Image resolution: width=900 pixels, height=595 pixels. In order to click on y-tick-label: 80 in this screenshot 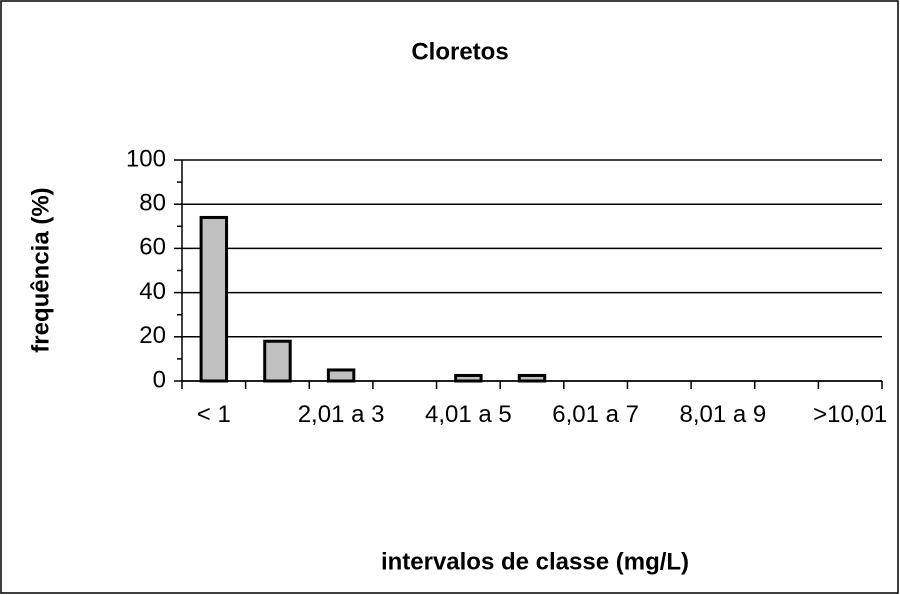, I will do `click(152, 203)`.